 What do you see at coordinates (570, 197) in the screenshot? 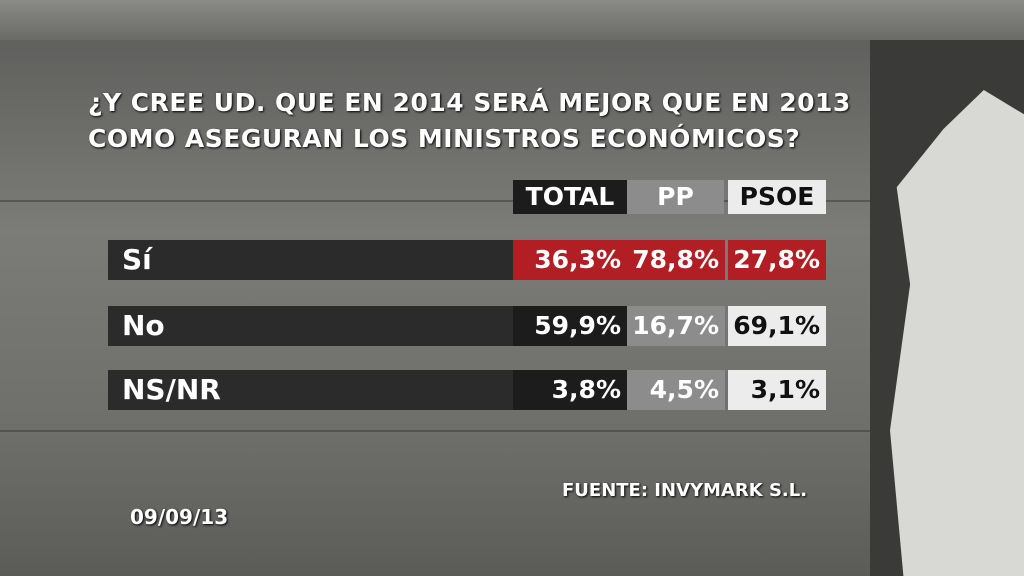
I see `column-header: TOTAL` at bounding box center [570, 197].